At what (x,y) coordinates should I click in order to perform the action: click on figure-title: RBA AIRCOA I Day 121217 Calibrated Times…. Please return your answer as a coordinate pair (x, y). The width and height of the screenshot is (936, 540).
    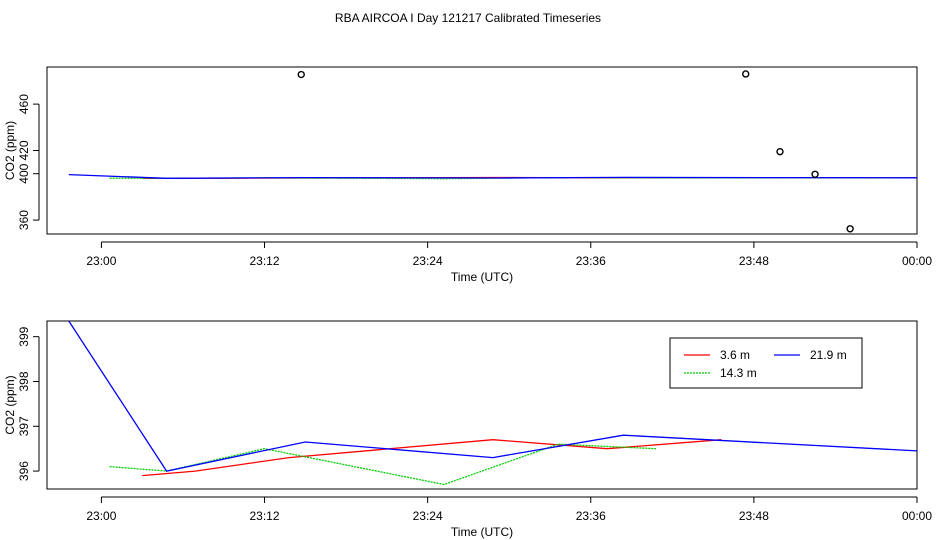
    Looking at the image, I should click on (468, 18).